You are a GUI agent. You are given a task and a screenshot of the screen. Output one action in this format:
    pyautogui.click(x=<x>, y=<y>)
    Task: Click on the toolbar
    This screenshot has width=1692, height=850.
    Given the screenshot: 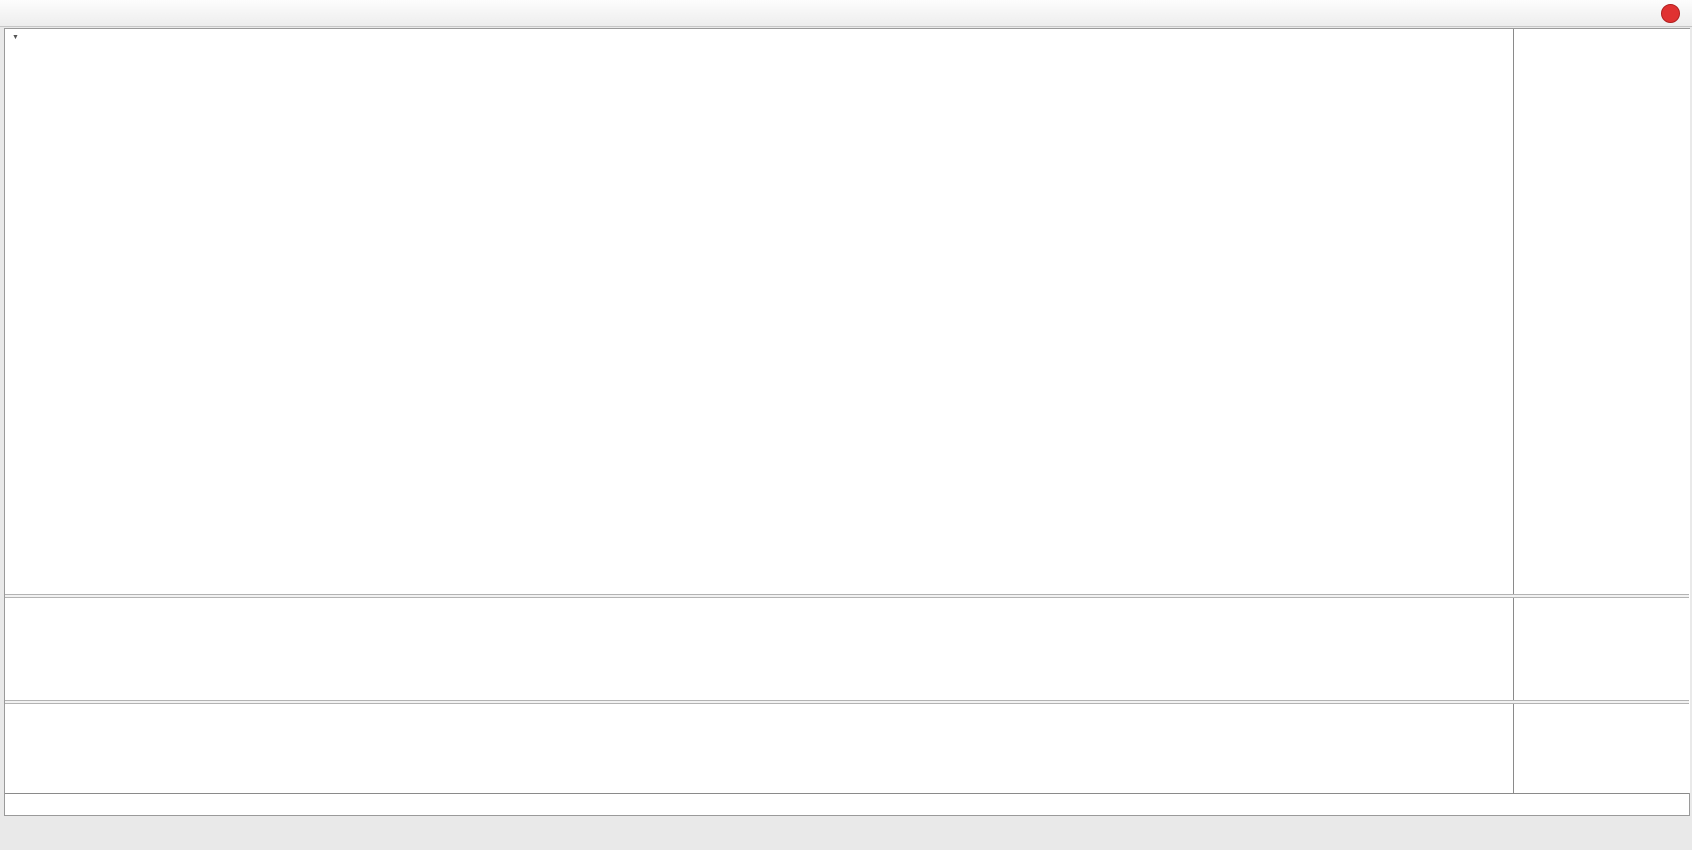 What is the action you would take?
    pyautogui.click(x=846, y=13)
    